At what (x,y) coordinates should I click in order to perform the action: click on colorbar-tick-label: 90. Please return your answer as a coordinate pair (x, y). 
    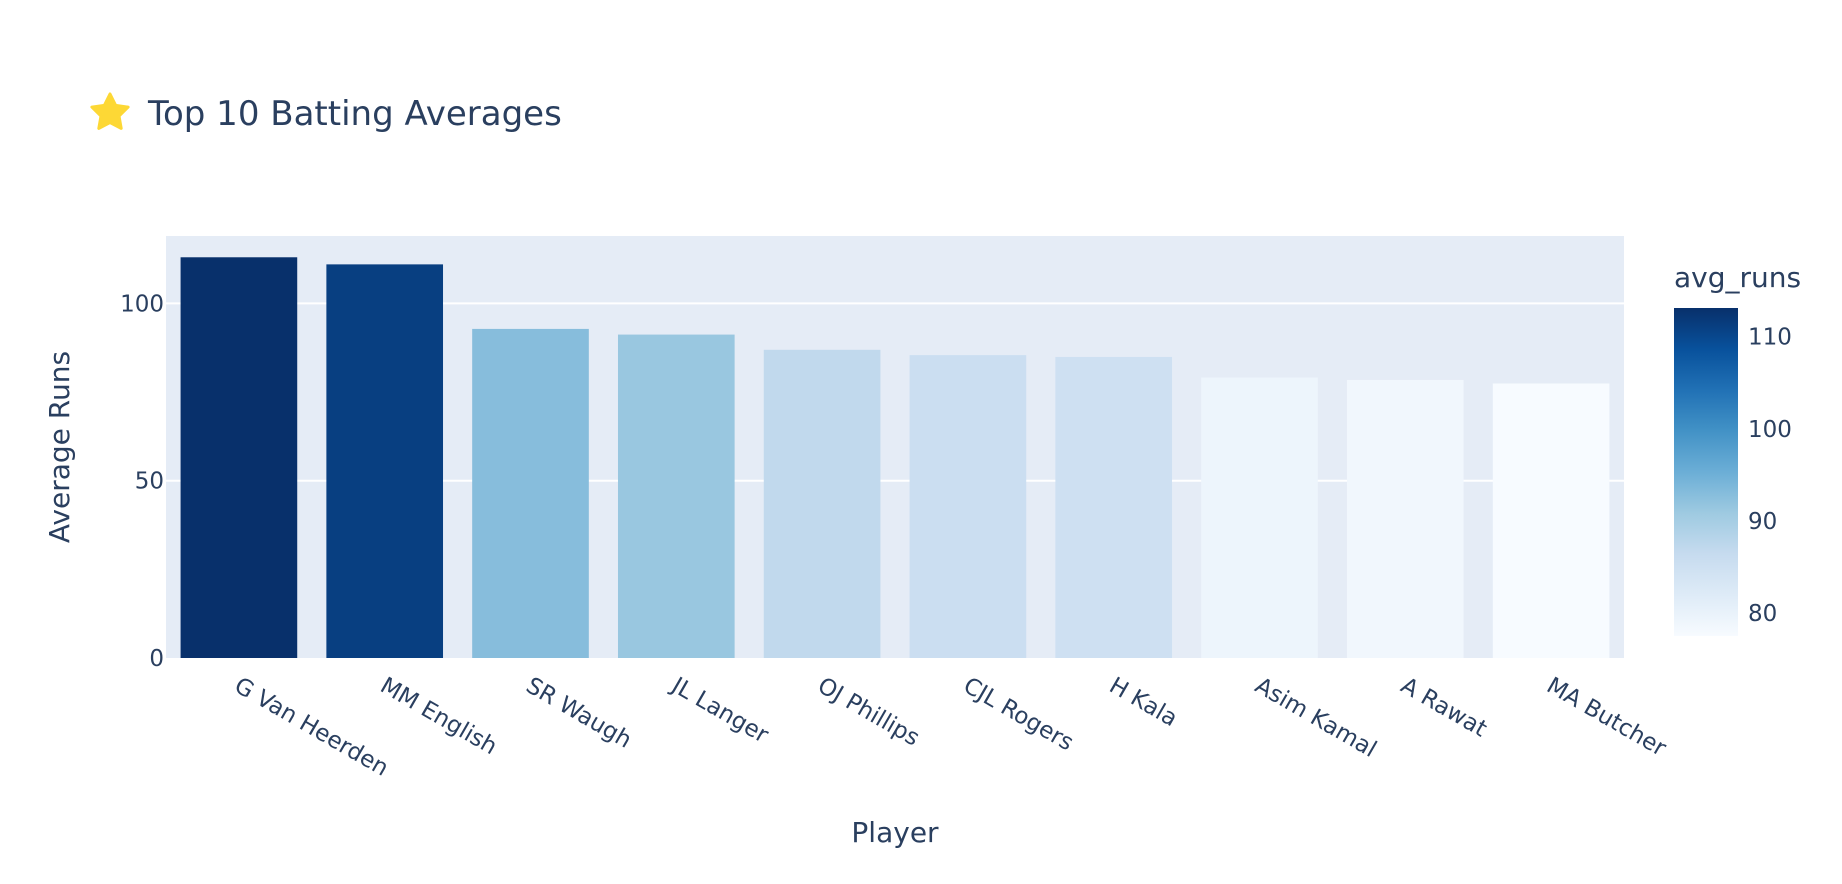
    Looking at the image, I should click on (1762, 522).